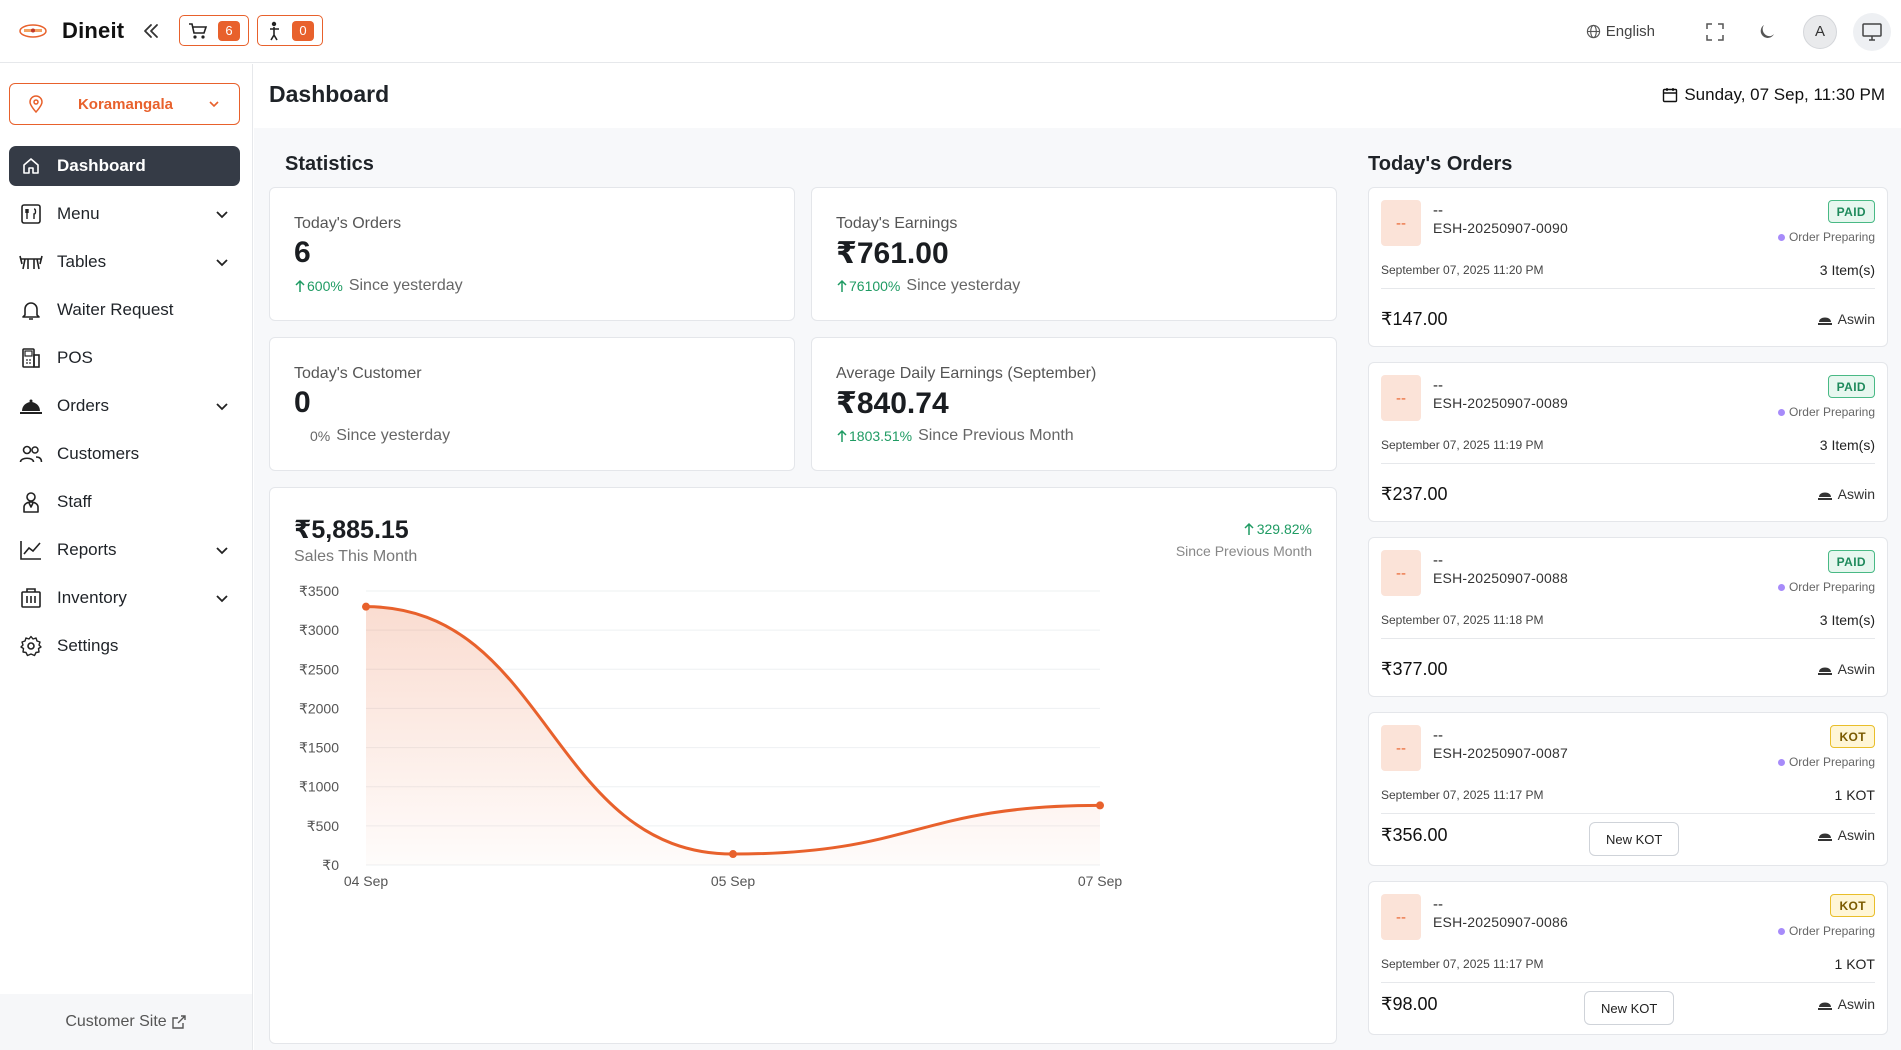  What do you see at coordinates (319, 787) in the screenshot?
I see `y-tick-label: ₹1000` at bounding box center [319, 787].